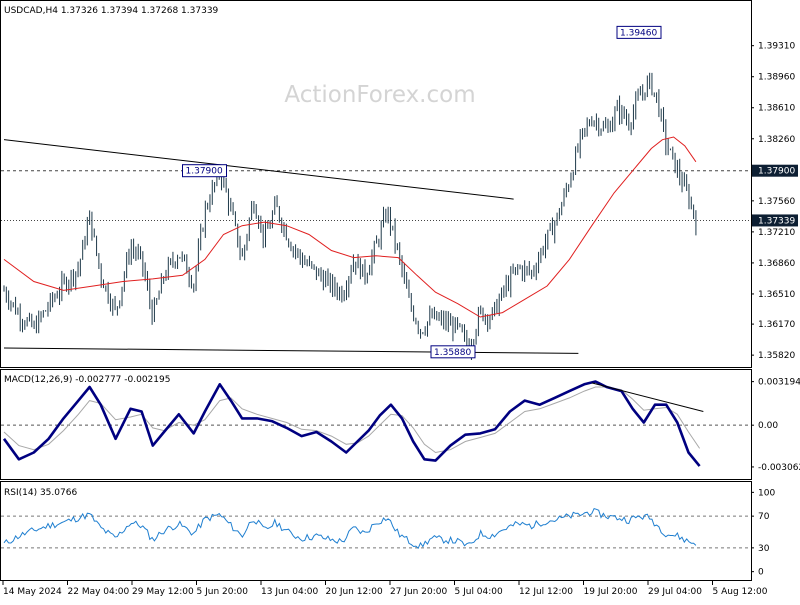  Describe the element at coordinates (776, 295) in the screenshot. I see `price-tick-label: 1.36510` at that location.